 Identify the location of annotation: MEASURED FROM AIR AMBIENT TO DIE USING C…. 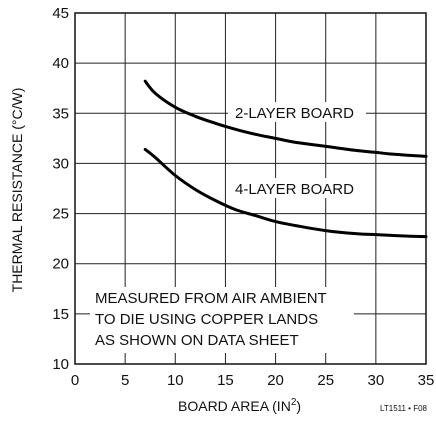
(222, 320).